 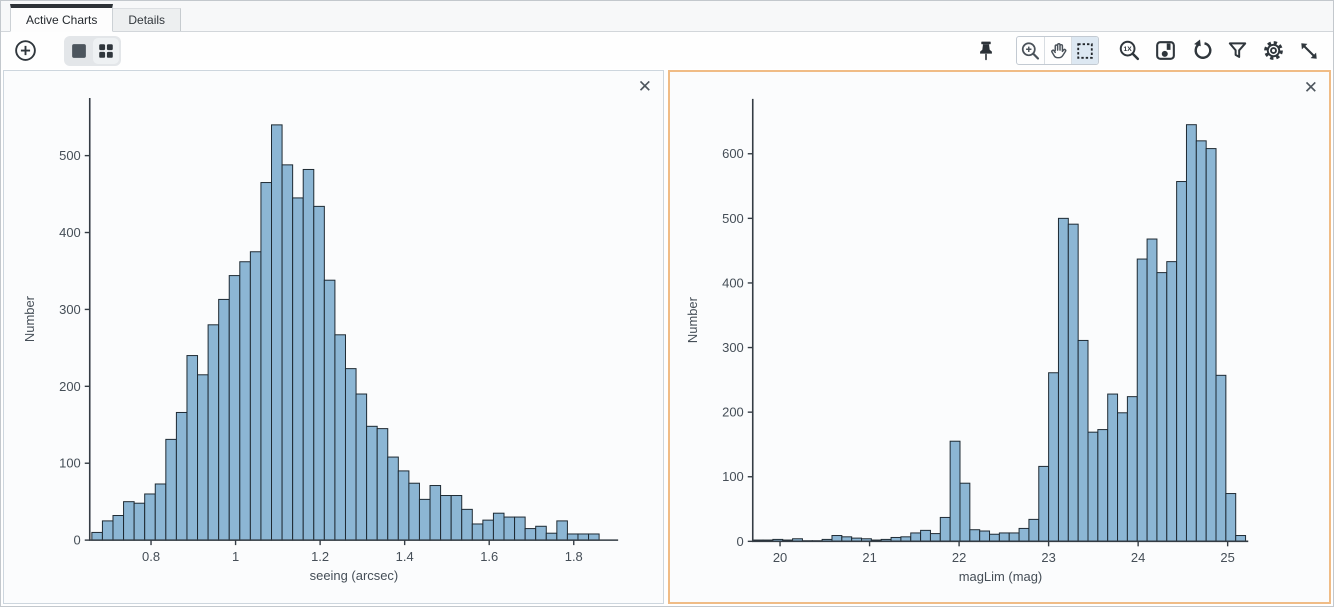 I want to click on zoom-in-tool-button, so click(x=1030, y=50).